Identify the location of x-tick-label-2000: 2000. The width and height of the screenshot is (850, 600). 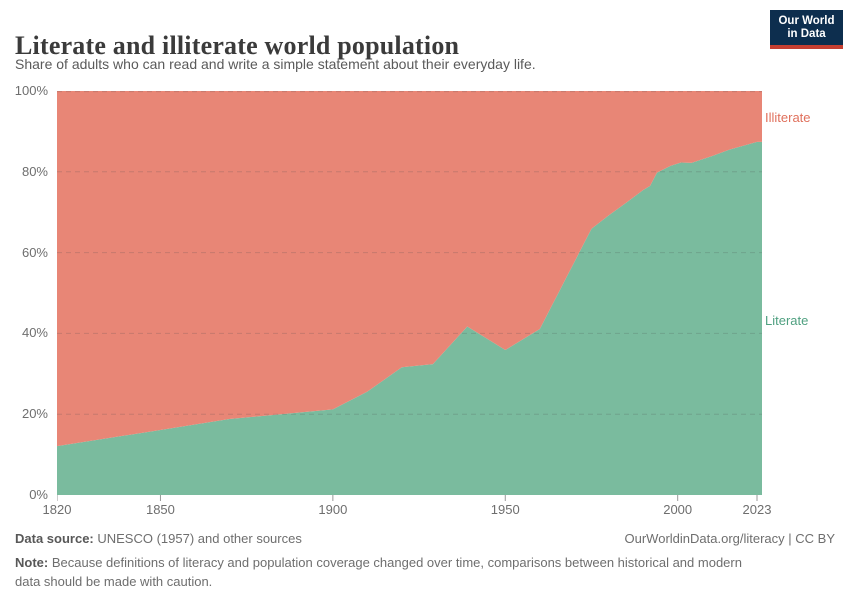
(678, 509).